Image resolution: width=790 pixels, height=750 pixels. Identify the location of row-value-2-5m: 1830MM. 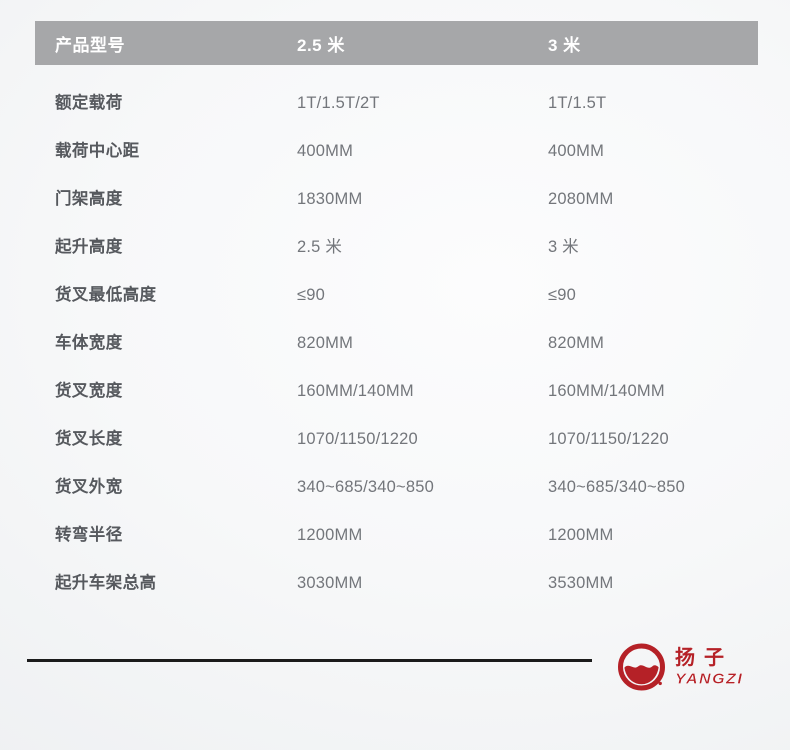
(330, 199).